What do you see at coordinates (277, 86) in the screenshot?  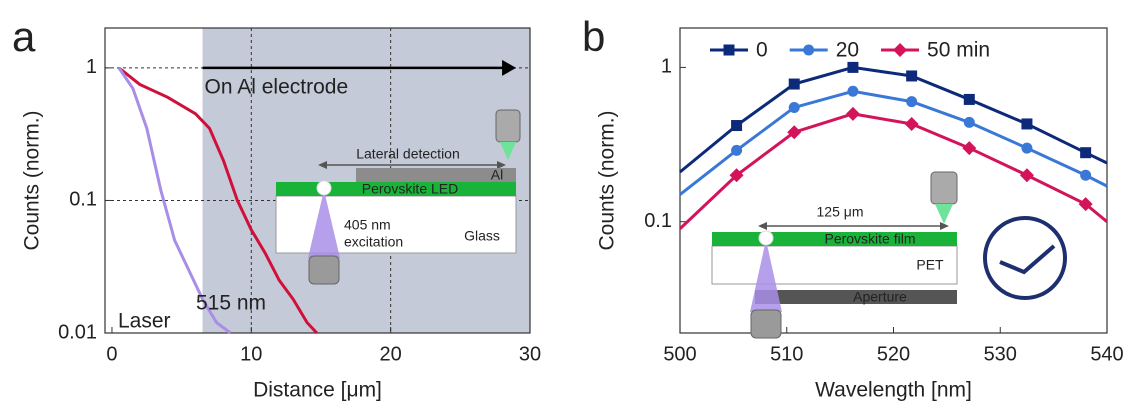 I see `arrow-label: On Al electrode` at bounding box center [277, 86].